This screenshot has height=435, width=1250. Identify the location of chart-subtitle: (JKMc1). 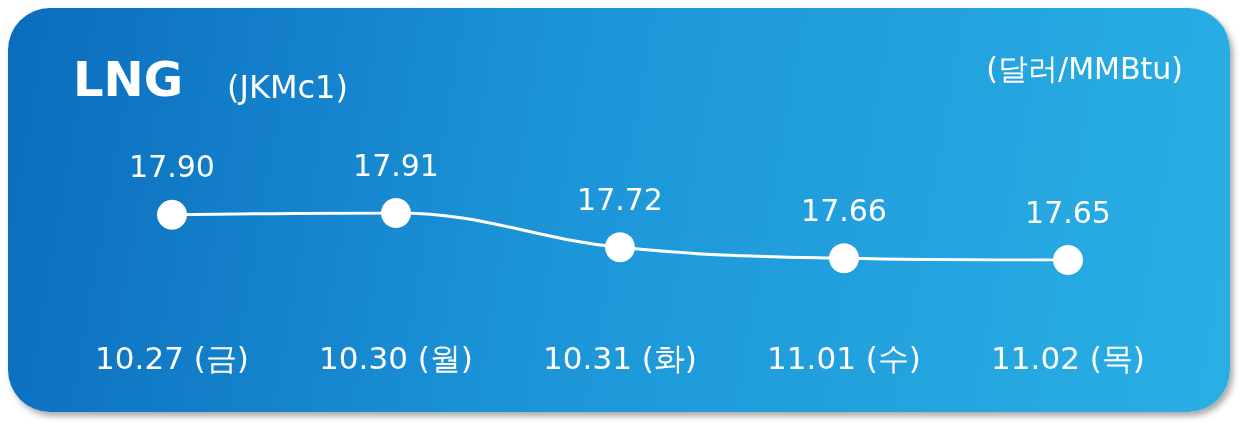
(287, 87).